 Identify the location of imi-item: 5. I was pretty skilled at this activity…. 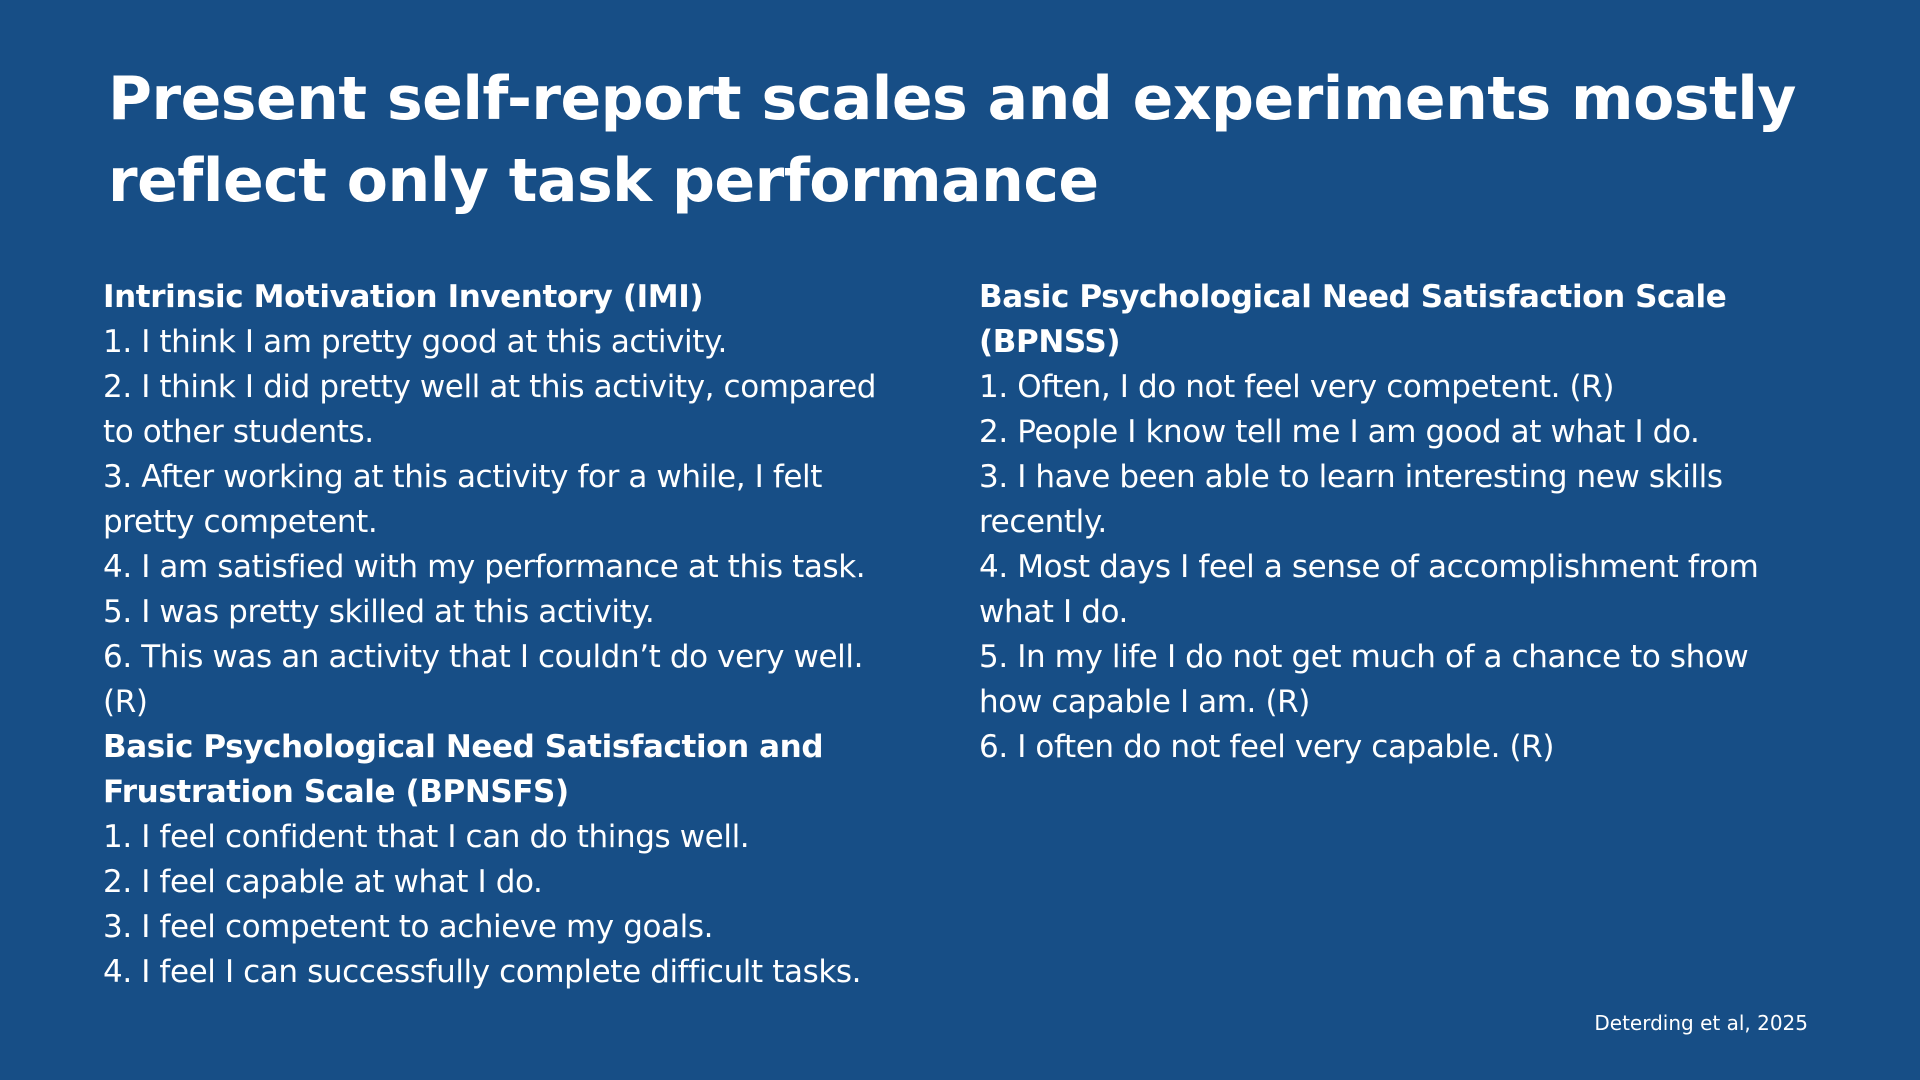
(379, 612).